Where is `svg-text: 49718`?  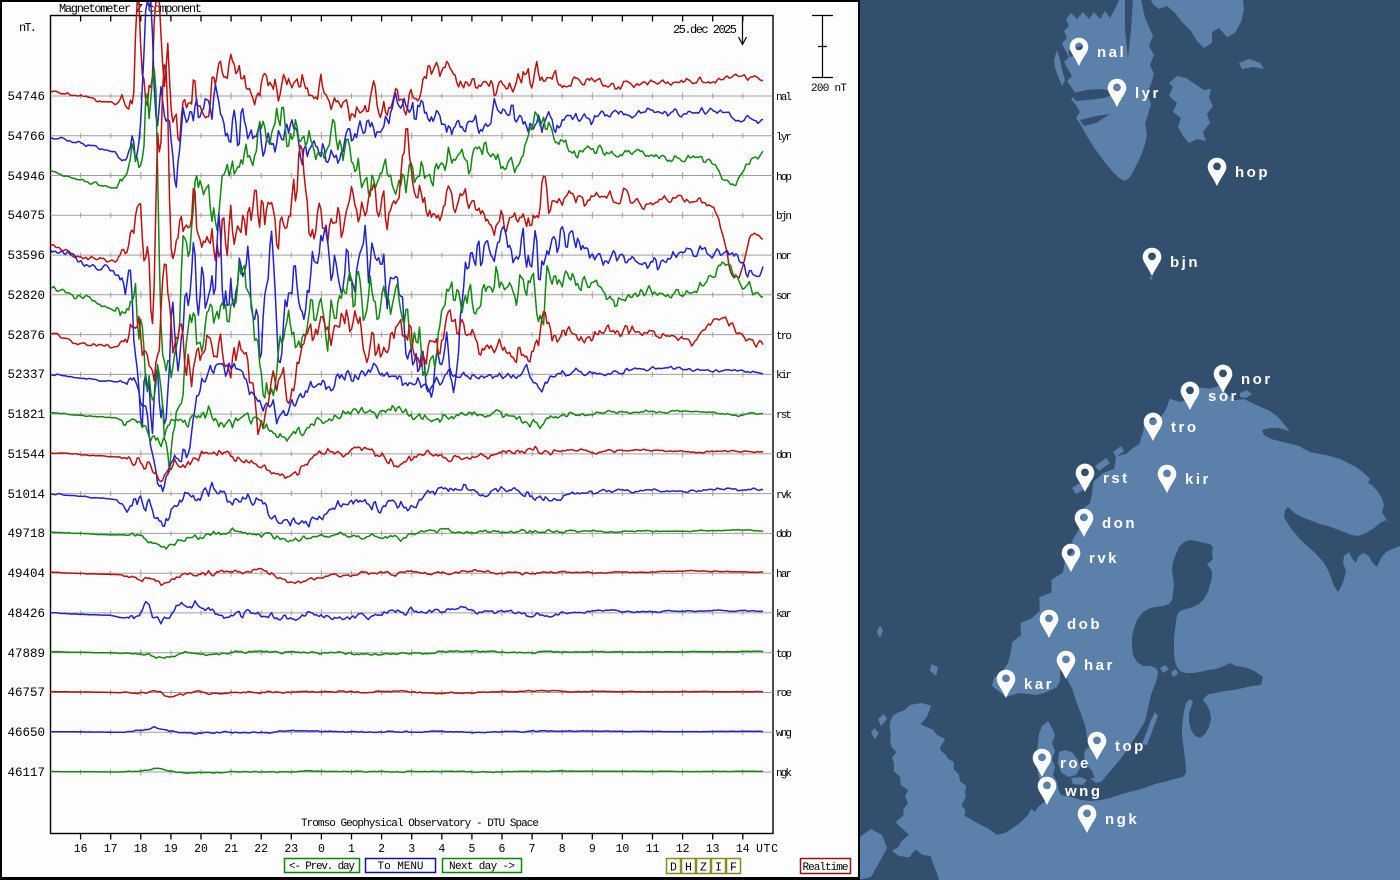 svg-text: 49718 is located at coordinates (26, 534).